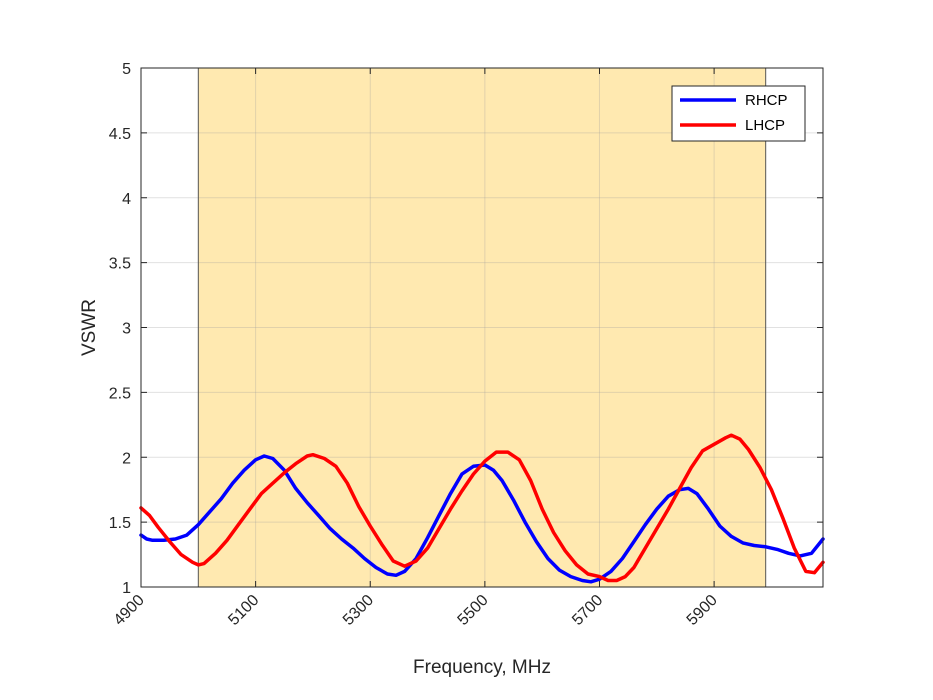  I want to click on legend-label-rhcp: RHCP, so click(766, 100).